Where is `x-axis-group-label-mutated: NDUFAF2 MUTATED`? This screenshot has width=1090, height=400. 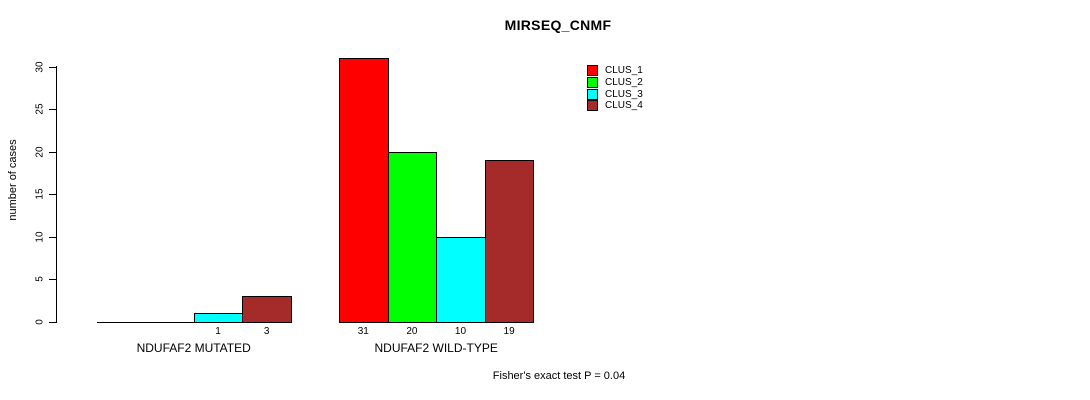 x-axis-group-label-mutated: NDUFAF2 MUTATED is located at coordinates (193, 348).